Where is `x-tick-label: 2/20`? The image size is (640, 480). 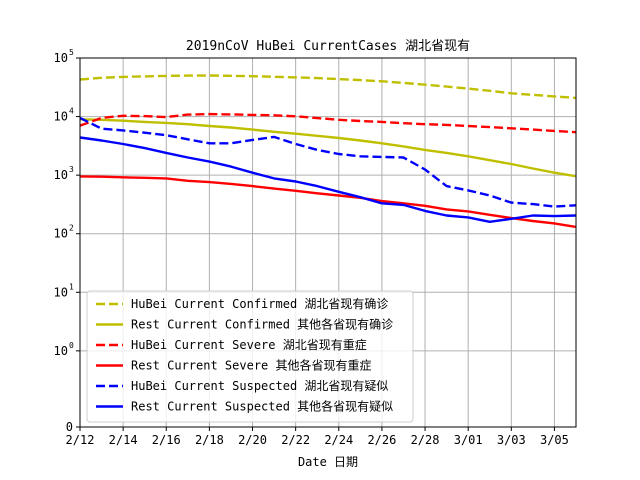 x-tick-label: 2/20 is located at coordinates (252, 440).